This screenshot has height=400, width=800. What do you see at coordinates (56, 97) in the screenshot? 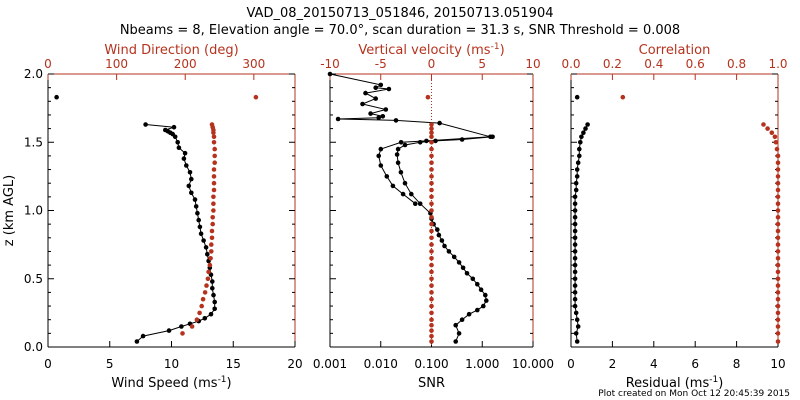
I see `series-wind-speed-isolated` at bounding box center [56, 97].